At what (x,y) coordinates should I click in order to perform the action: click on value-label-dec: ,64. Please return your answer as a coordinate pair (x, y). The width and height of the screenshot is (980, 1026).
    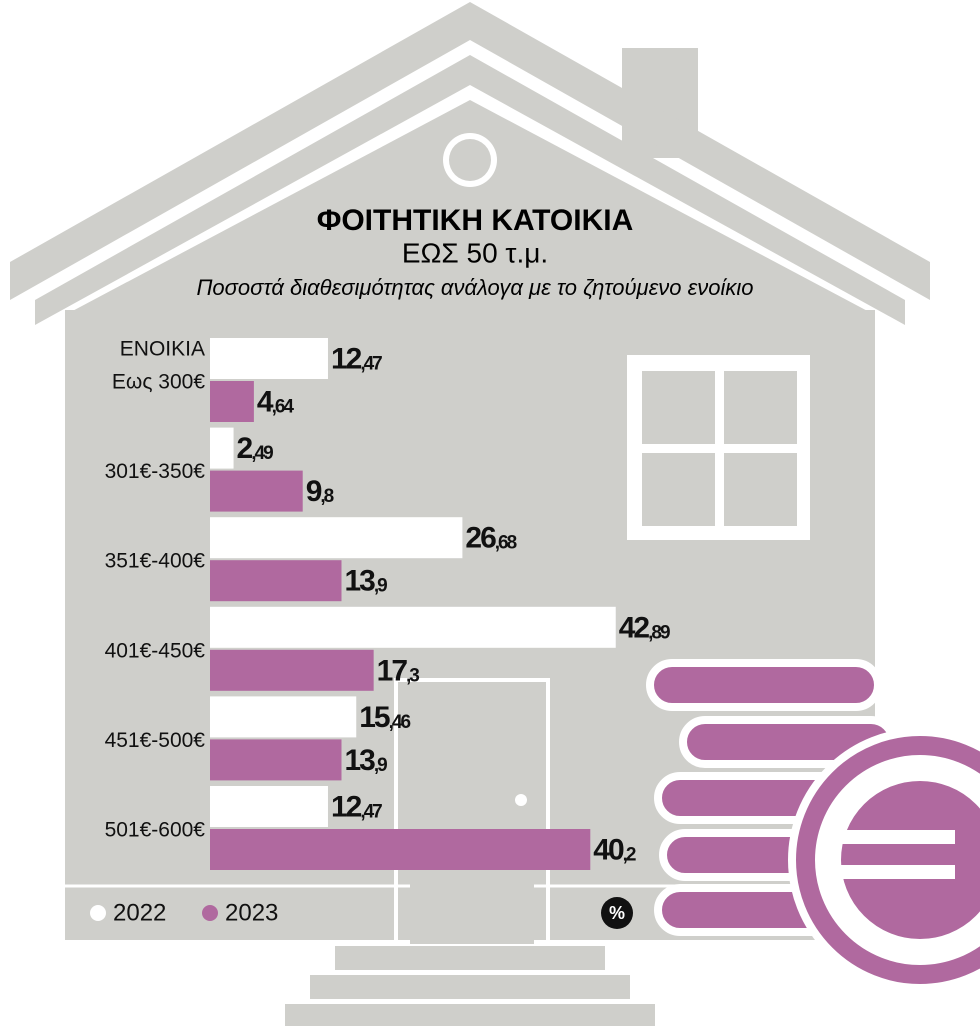
    Looking at the image, I should click on (283, 407).